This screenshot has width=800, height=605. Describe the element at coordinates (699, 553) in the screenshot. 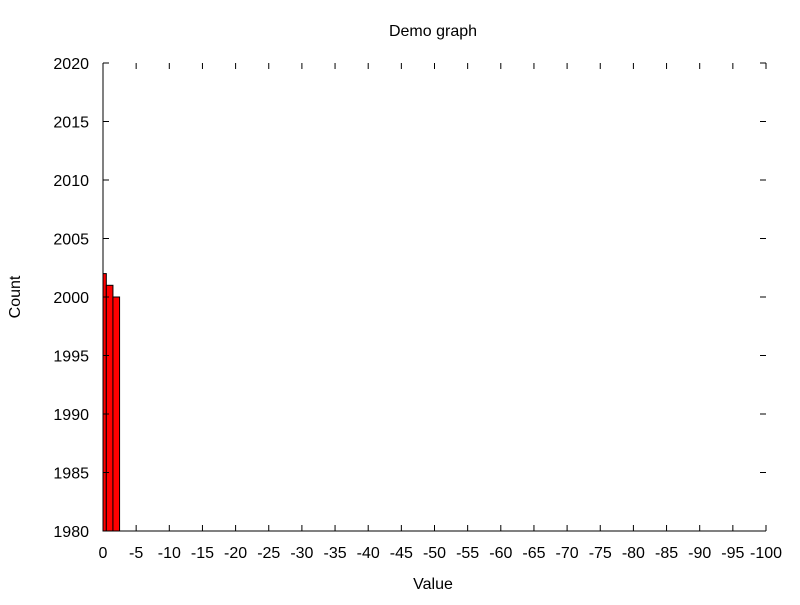

I see `x-tick-label-18: -90` at that location.